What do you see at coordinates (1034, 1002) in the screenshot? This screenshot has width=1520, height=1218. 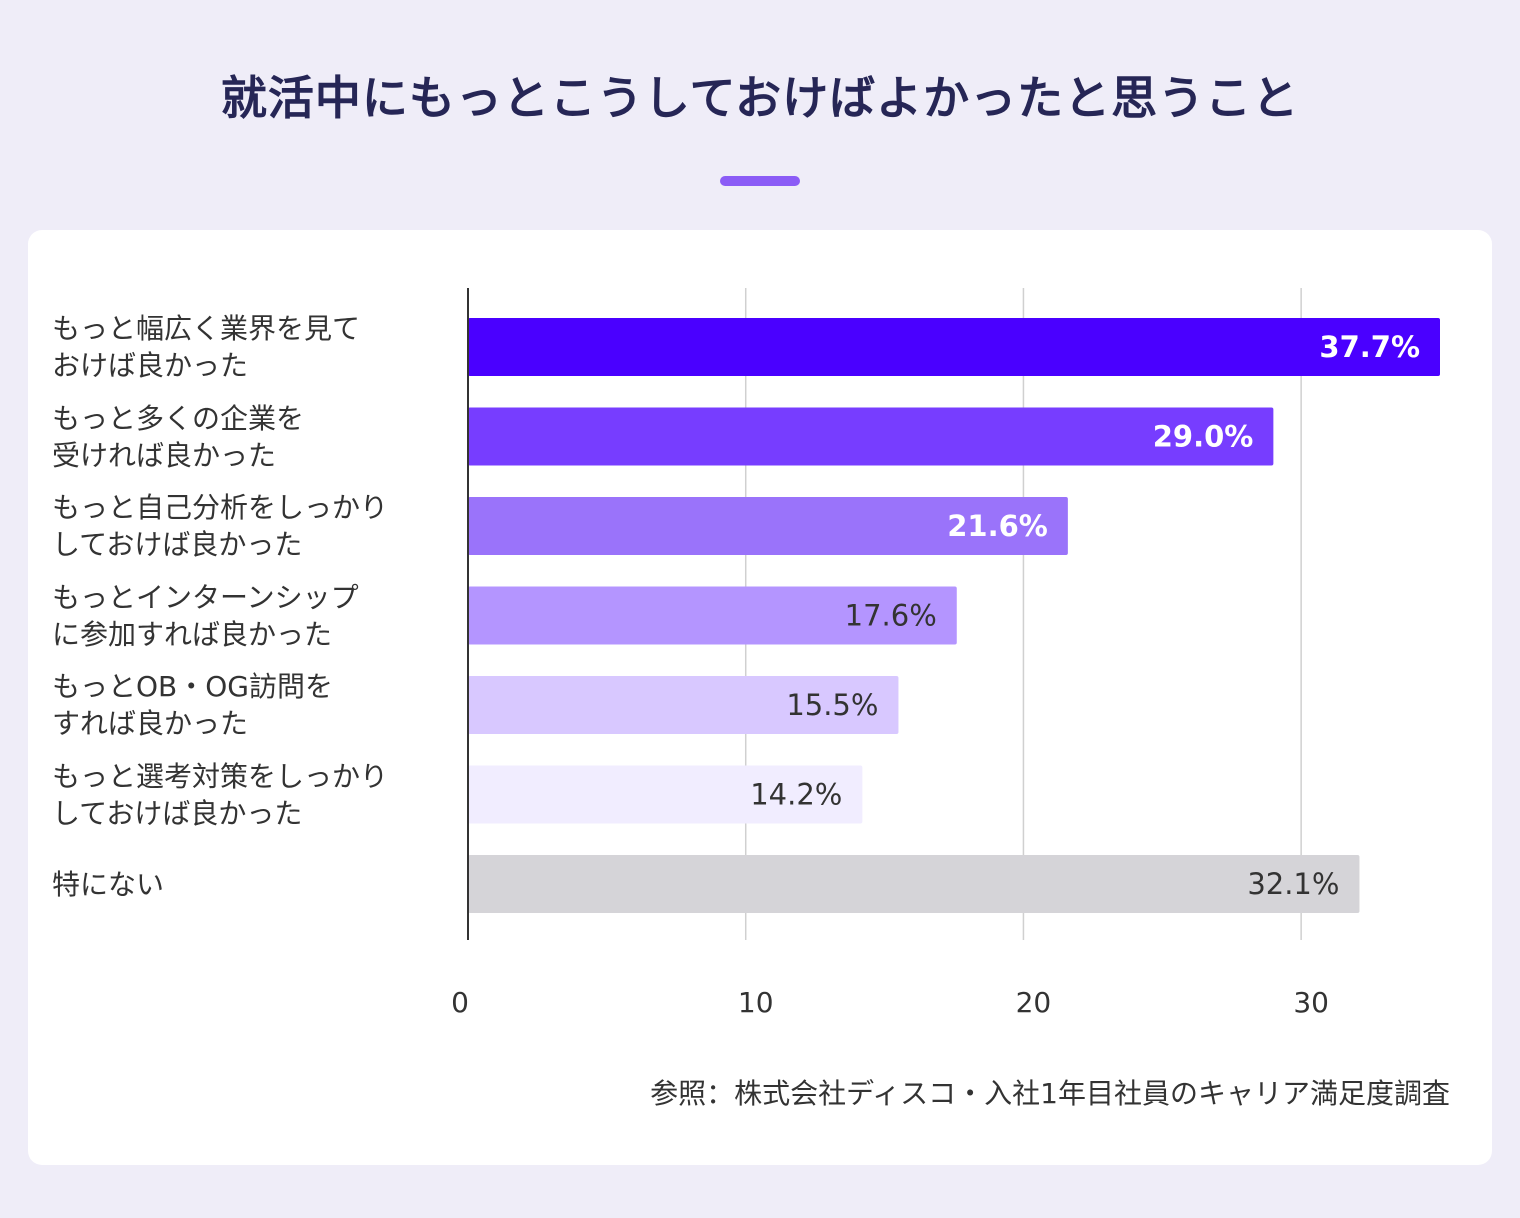 I see `x-tick-label: 20` at bounding box center [1034, 1002].